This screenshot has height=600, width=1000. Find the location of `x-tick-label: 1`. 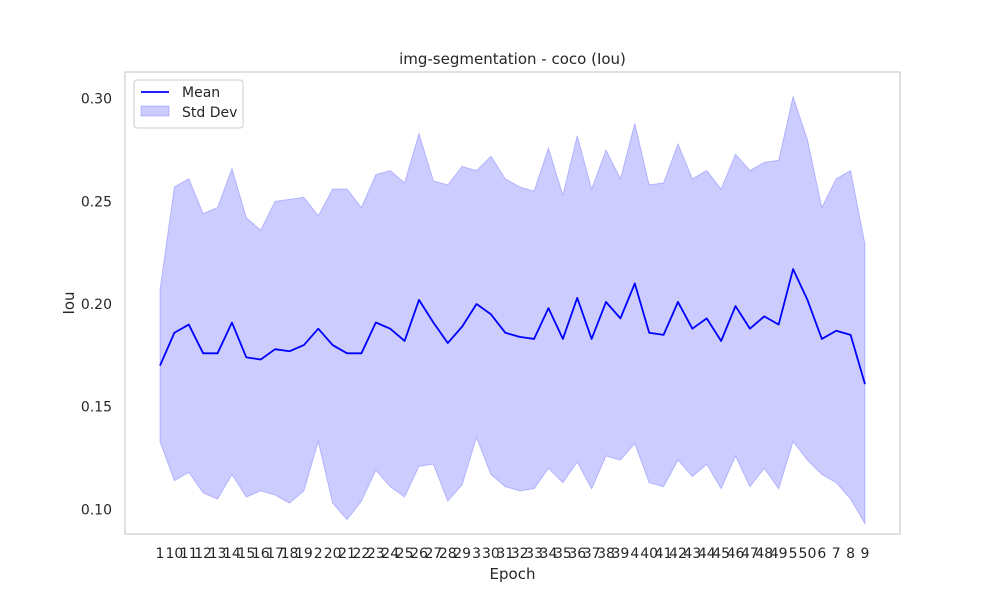

x-tick-label: 1 is located at coordinates (160, 554).